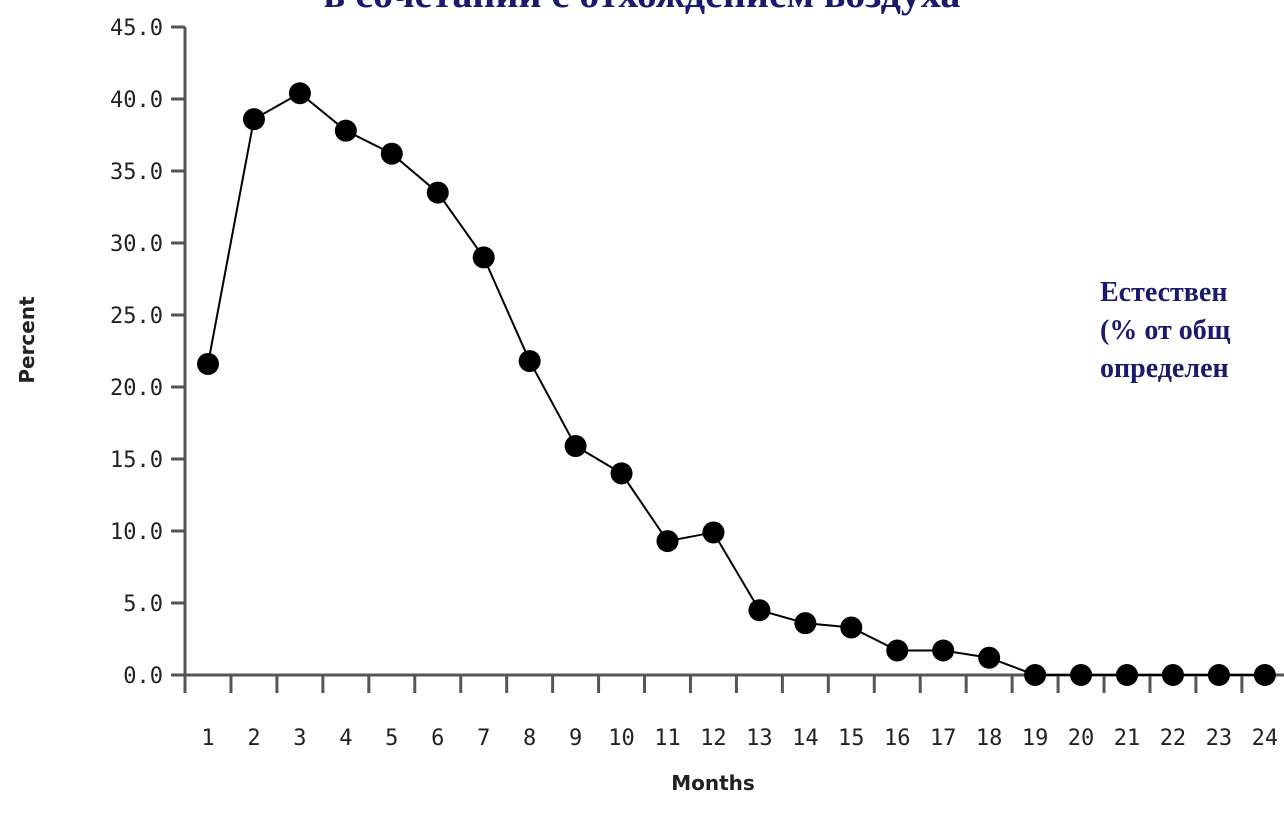 The height and width of the screenshot is (825, 1284). I want to click on x-tick-label: 15, so click(851, 738).